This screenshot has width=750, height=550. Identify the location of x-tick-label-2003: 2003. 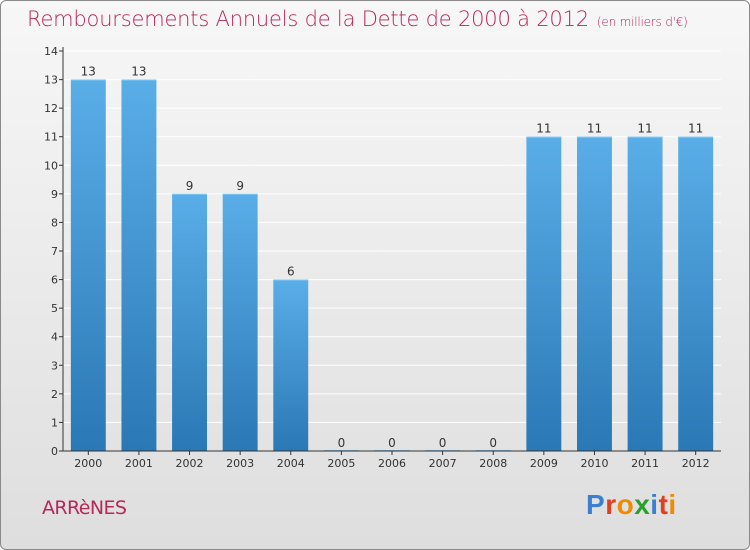
(240, 463).